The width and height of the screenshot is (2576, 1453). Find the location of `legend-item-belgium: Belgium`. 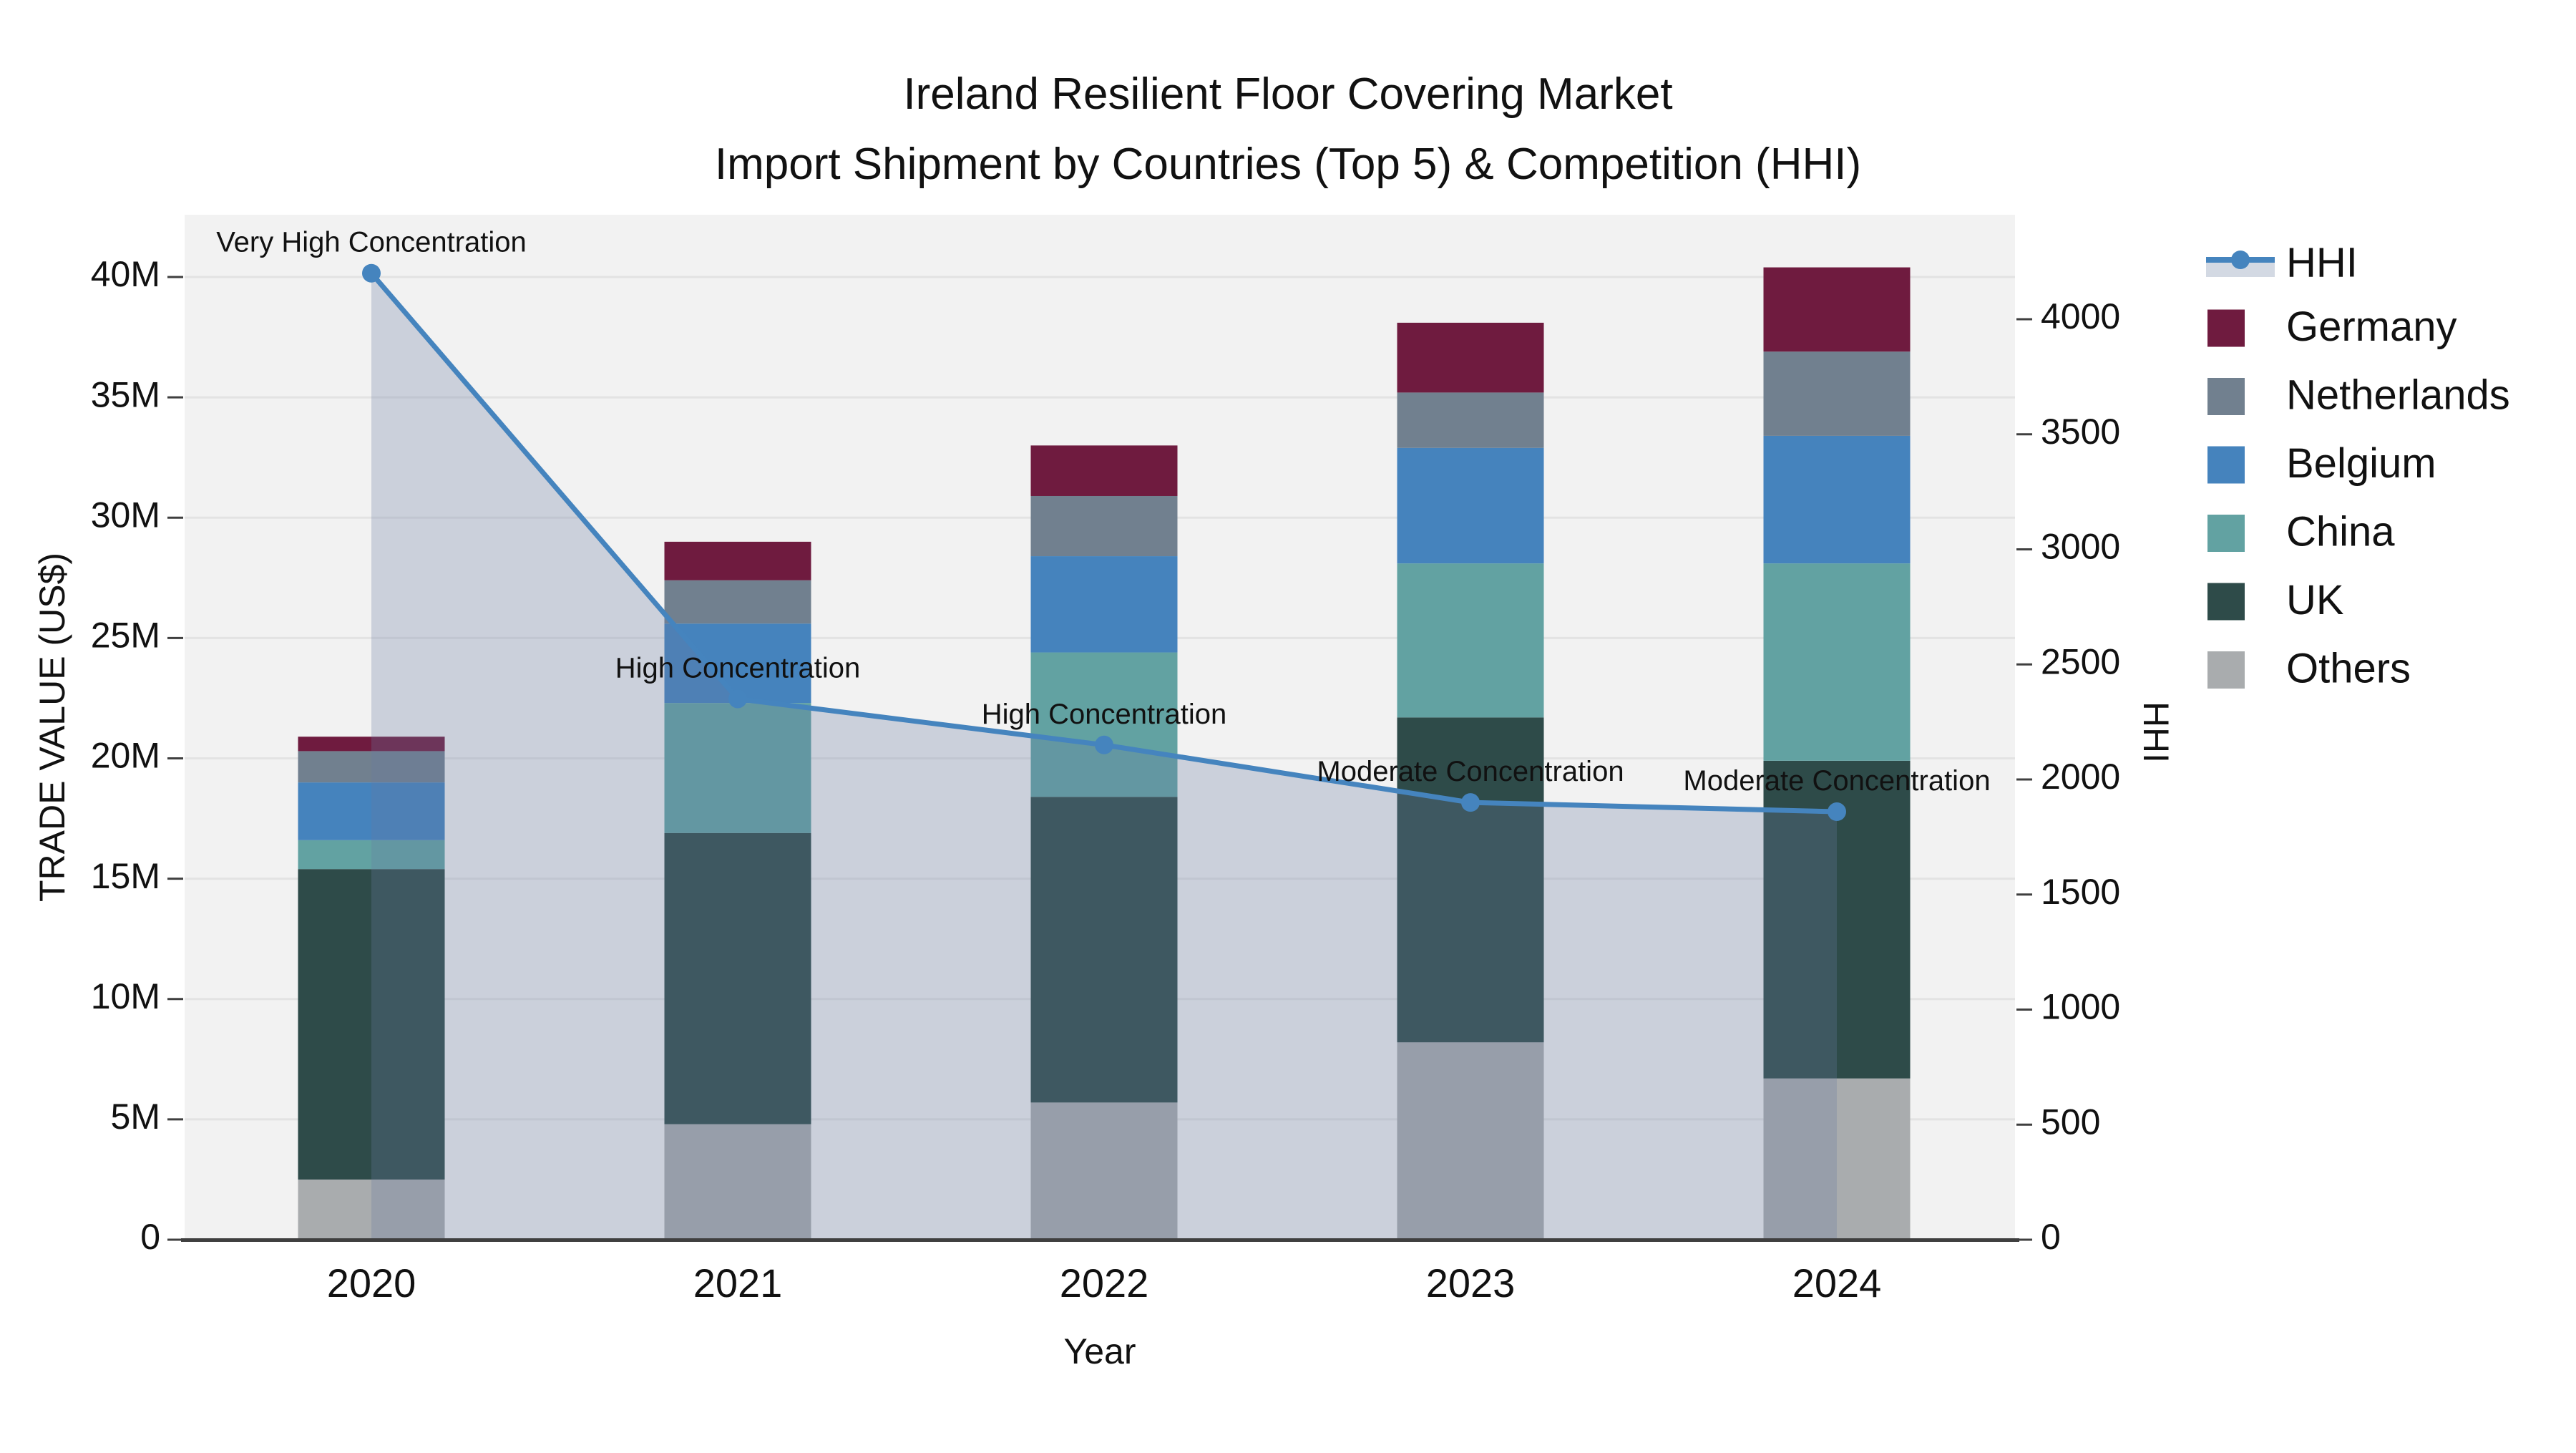

legend-item-belgium: Belgium is located at coordinates (2321, 463).